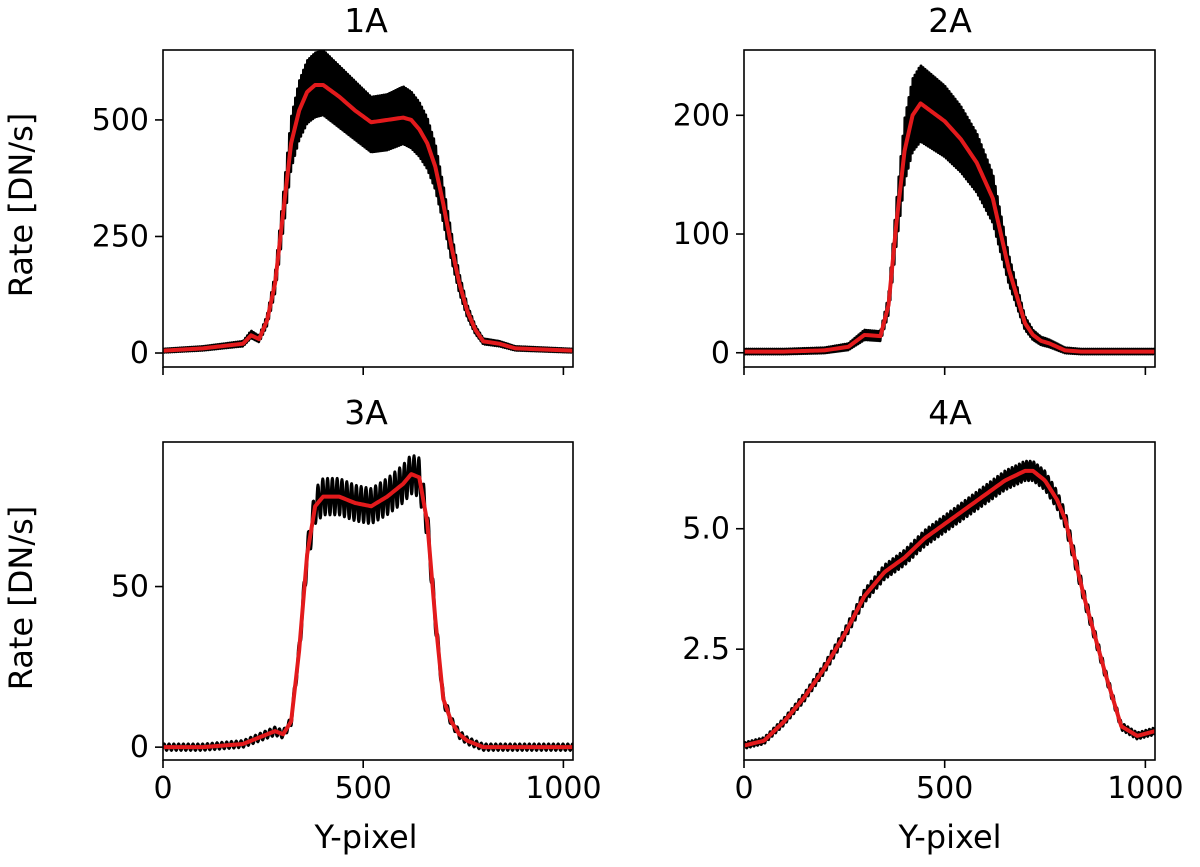 This screenshot has height=867, width=1200. Describe the element at coordinates (120, 236) in the screenshot. I see `y-tick-label: 250` at that location.